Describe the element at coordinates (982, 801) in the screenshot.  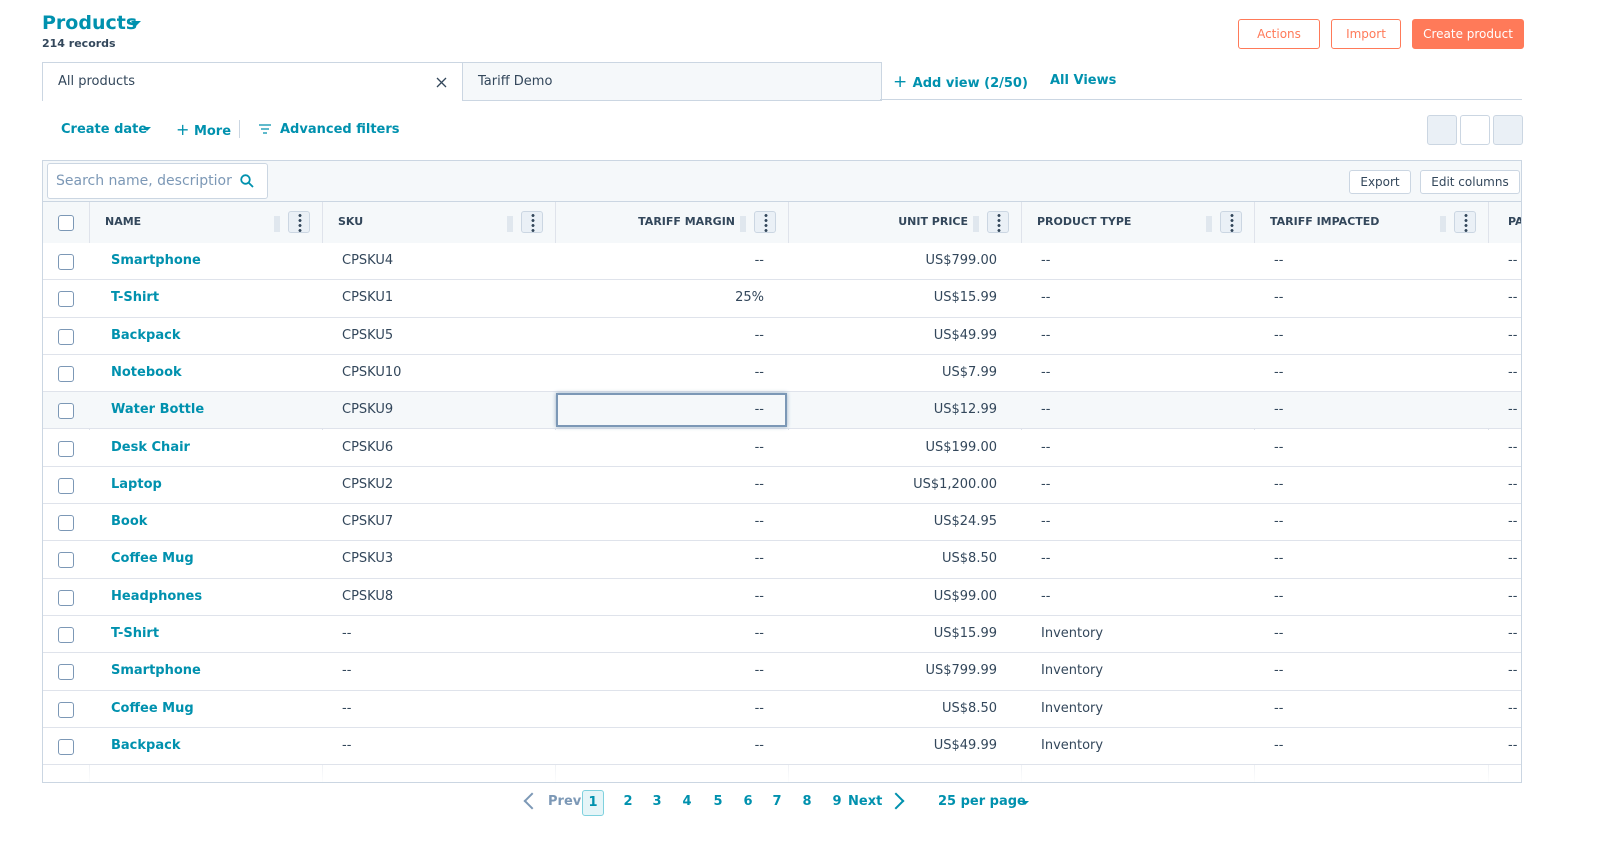
I see `per-page: 25 per page` at that location.